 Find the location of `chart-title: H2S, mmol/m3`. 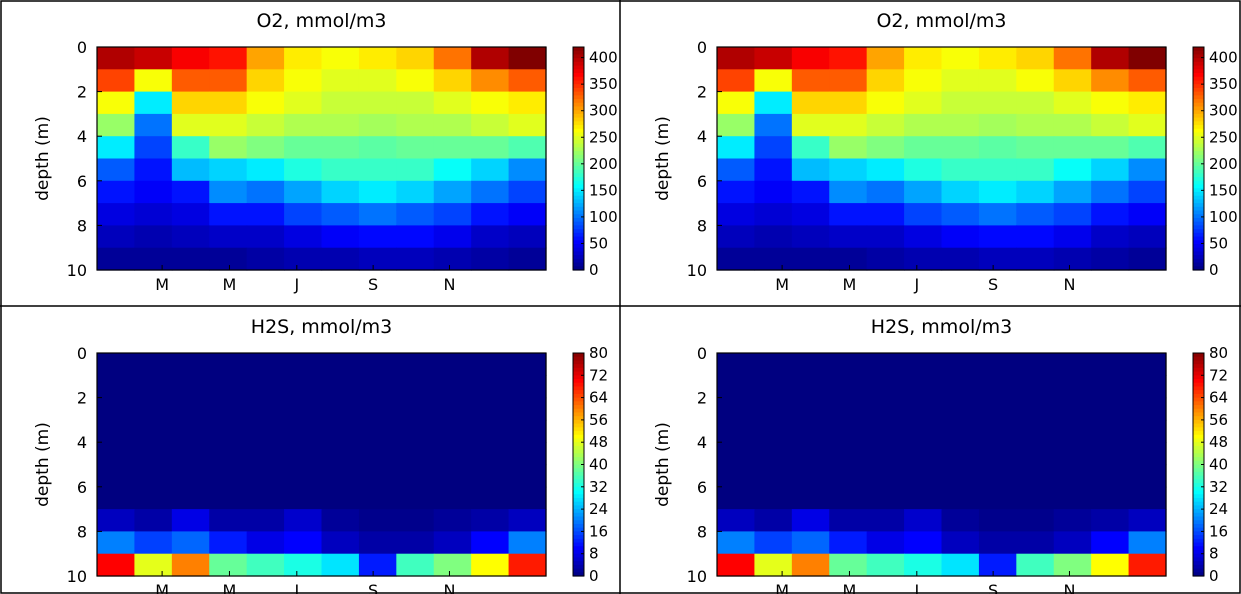

chart-title: H2S, mmol/m3 is located at coordinates (941, 327).